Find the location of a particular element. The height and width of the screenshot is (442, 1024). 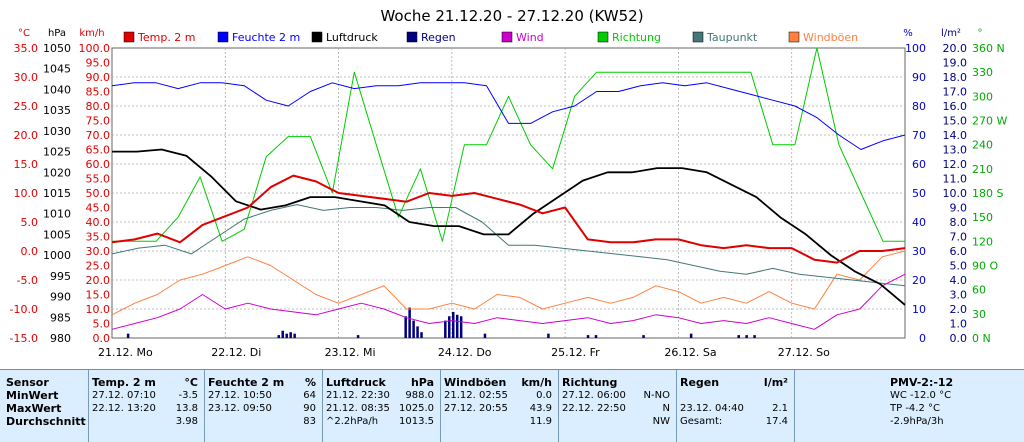

tick-direction: 300 is located at coordinates (982, 96).